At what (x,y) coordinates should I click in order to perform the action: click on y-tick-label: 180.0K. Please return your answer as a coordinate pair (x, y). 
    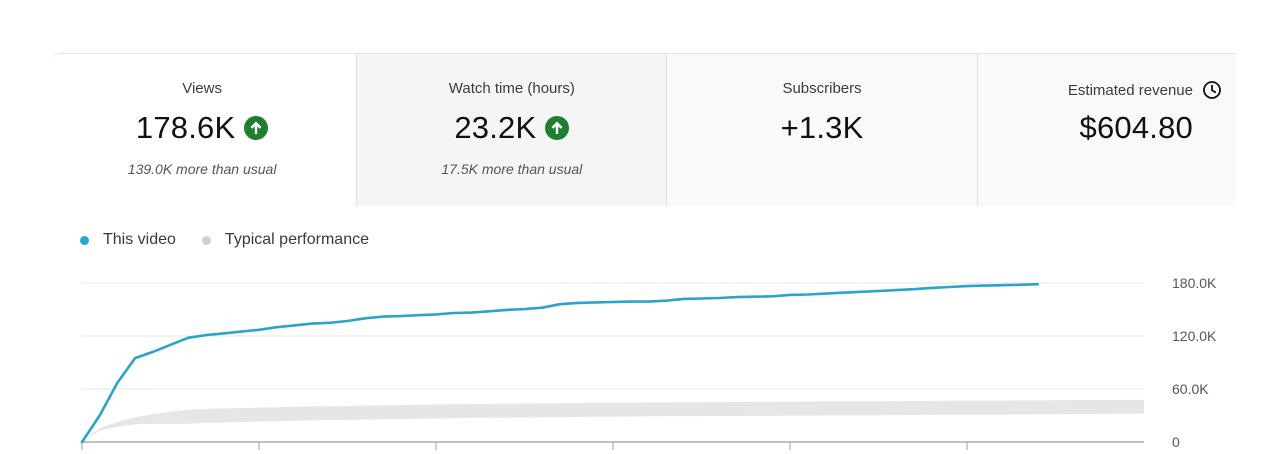
    Looking at the image, I should click on (1194, 283).